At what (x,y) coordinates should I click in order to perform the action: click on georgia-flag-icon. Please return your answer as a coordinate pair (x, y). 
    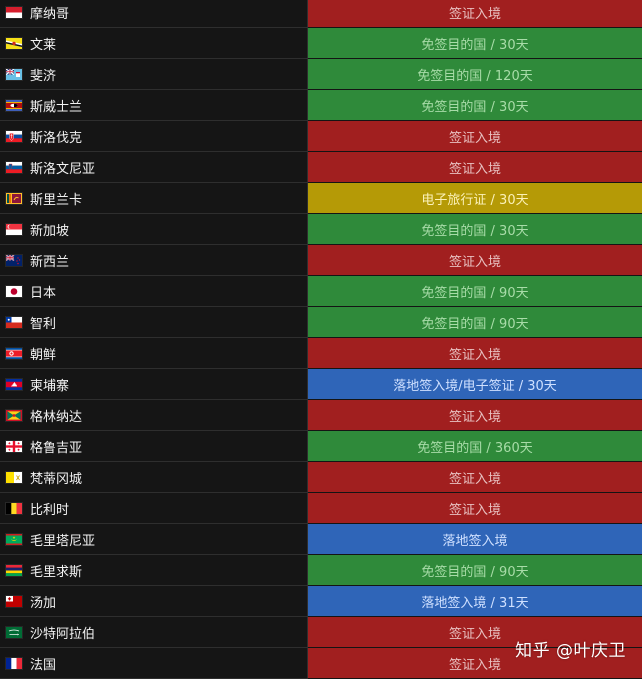
    Looking at the image, I should click on (14, 446).